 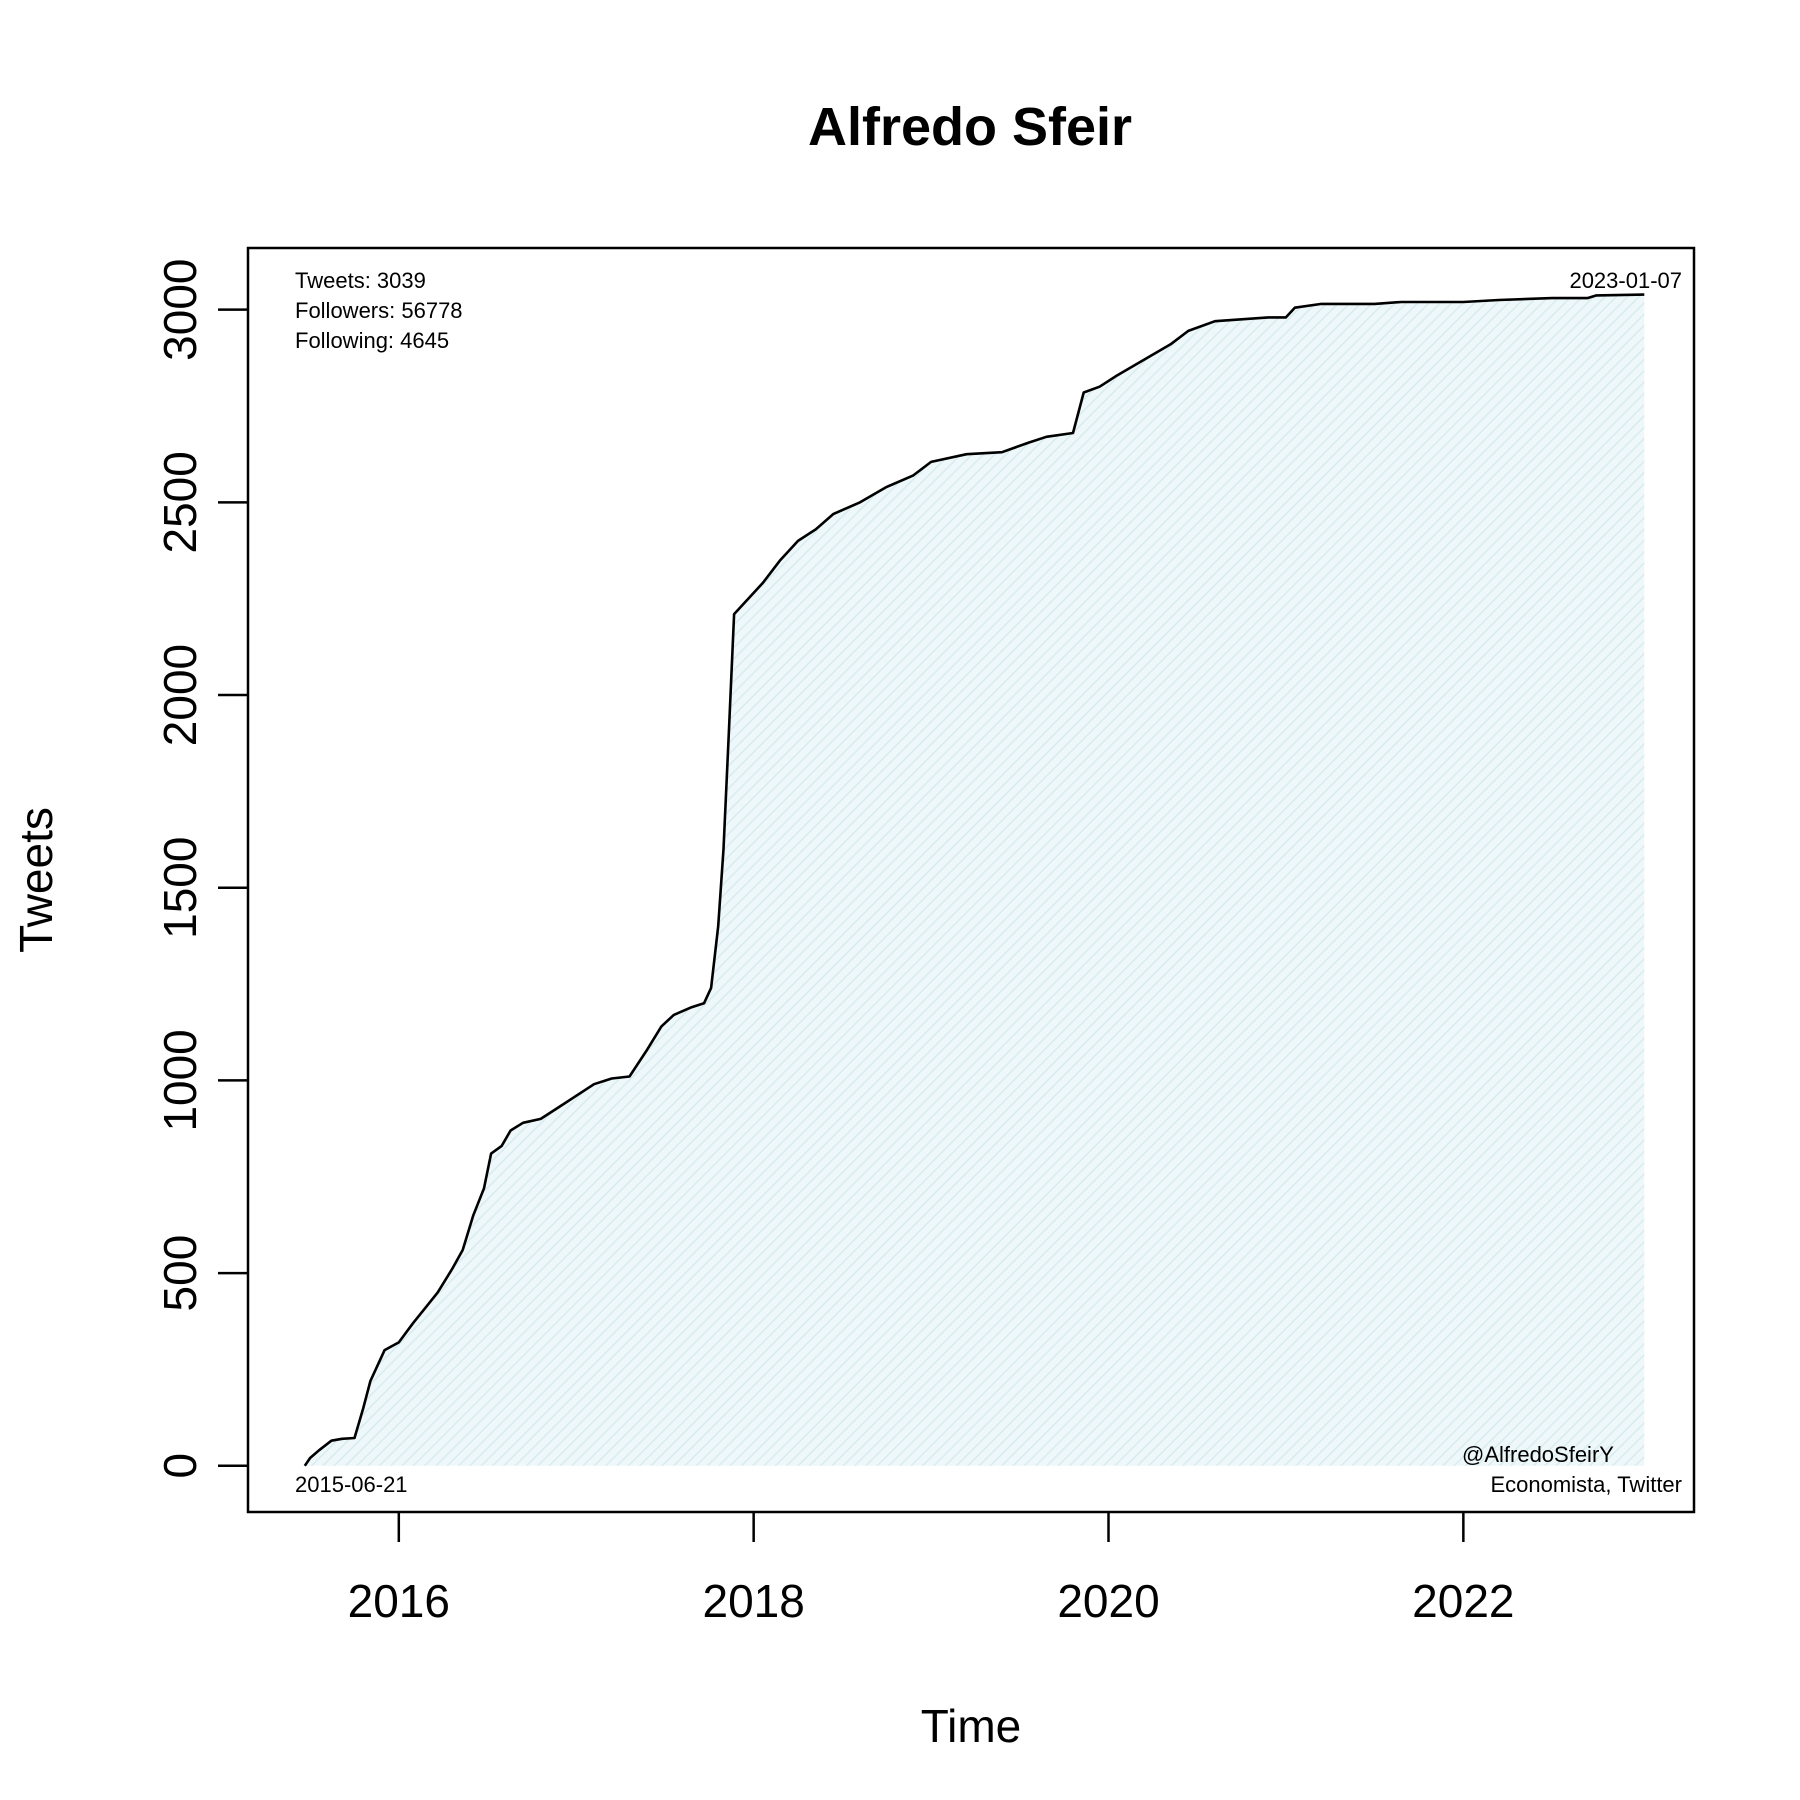 I want to click on y-tick-label: 1000, so click(x=180, y=1080).